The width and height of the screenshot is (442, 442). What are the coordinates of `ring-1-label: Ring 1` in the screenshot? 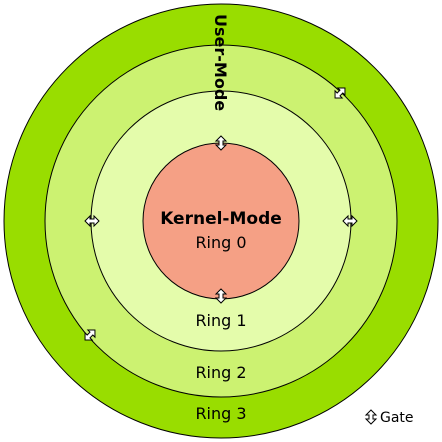 It's located at (220, 320).